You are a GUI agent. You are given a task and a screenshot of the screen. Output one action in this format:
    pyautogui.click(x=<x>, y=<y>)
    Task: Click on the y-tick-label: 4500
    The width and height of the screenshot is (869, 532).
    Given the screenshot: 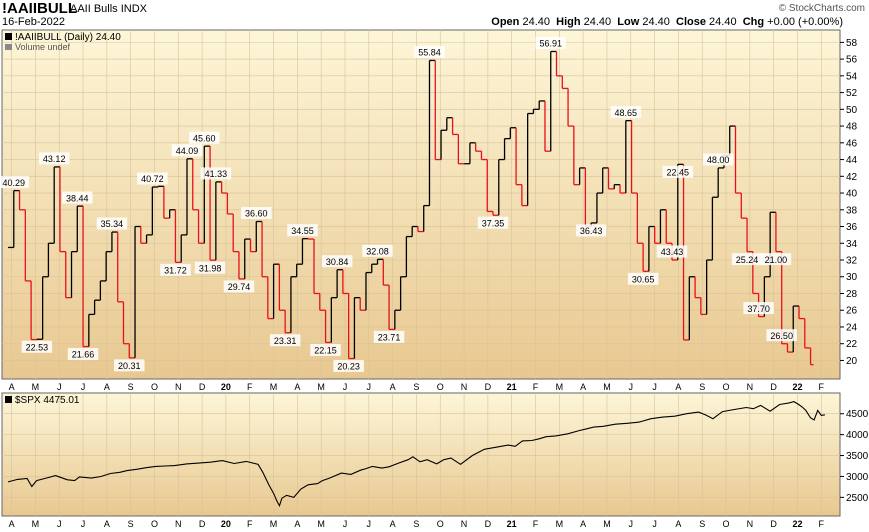 What is the action you would take?
    pyautogui.click(x=857, y=414)
    